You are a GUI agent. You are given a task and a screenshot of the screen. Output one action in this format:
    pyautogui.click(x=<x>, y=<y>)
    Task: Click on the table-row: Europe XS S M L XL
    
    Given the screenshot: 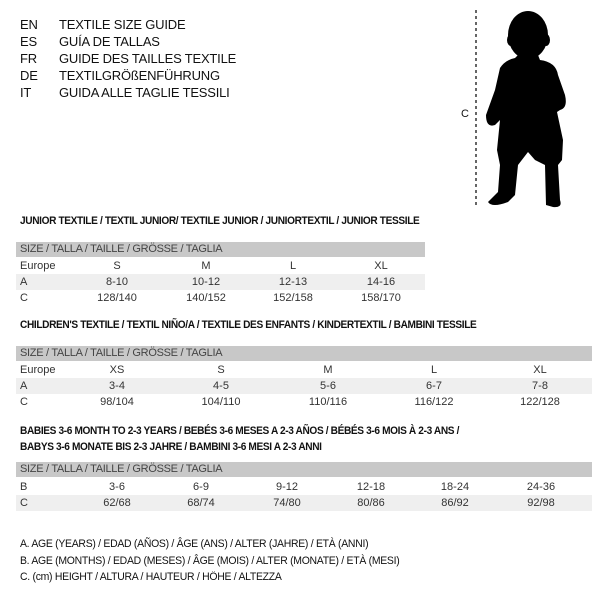 What is the action you would take?
    pyautogui.click(x=304, y=370)
    